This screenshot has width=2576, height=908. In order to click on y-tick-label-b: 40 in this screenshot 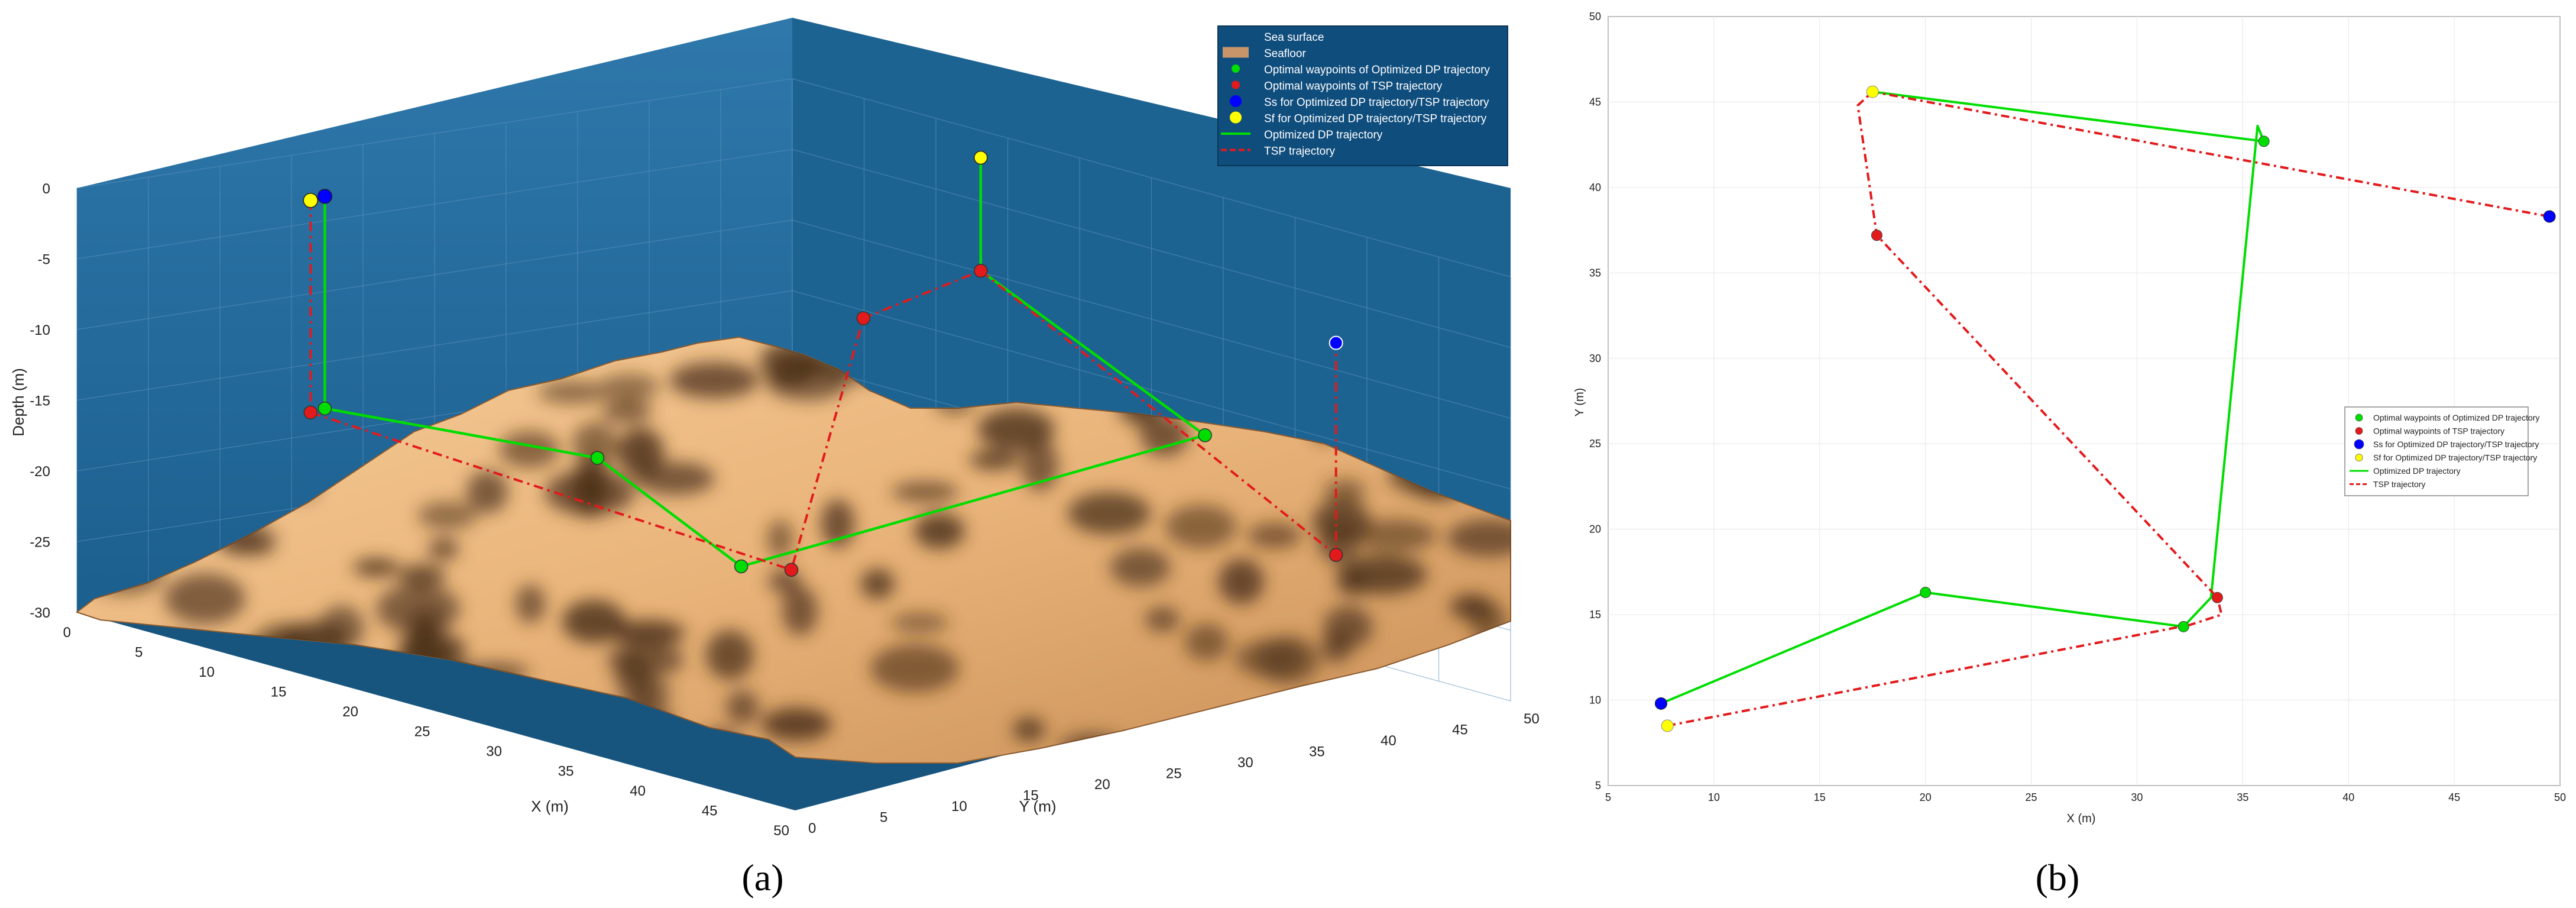, I will do `click(1595, 187)`.